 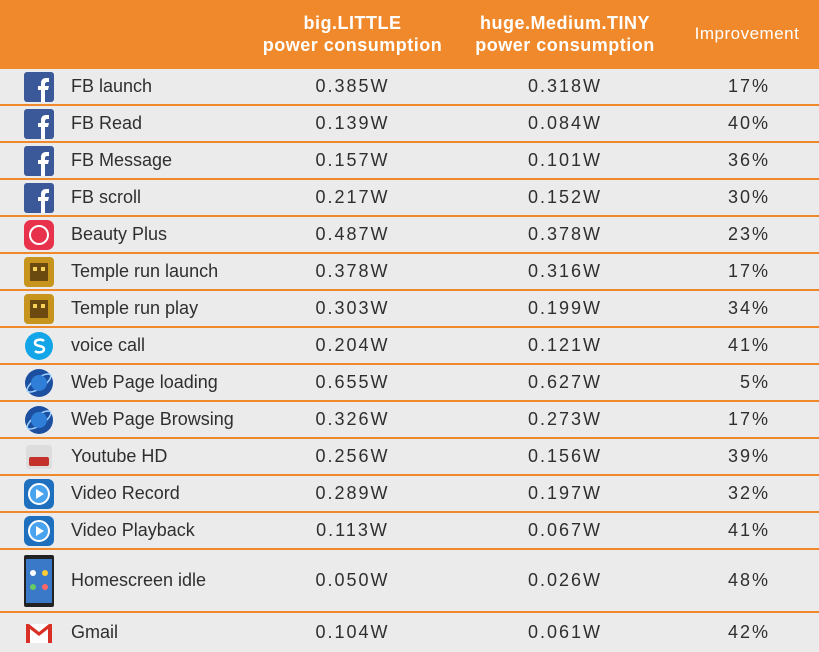 I want to click on table-row: voice call 0.204W 0.121W 41%, so click(x=409, y=344).